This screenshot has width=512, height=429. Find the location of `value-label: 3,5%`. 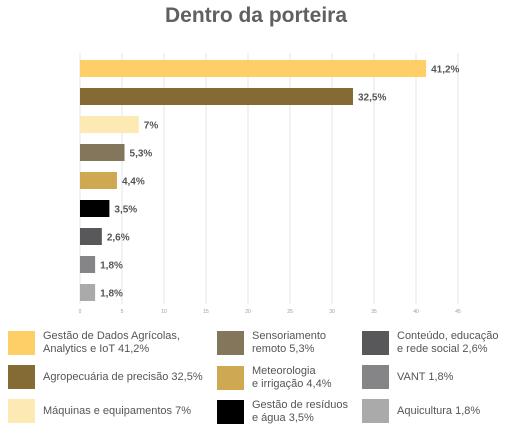

value-label: 3,5% is located at coordinates (125, 210).